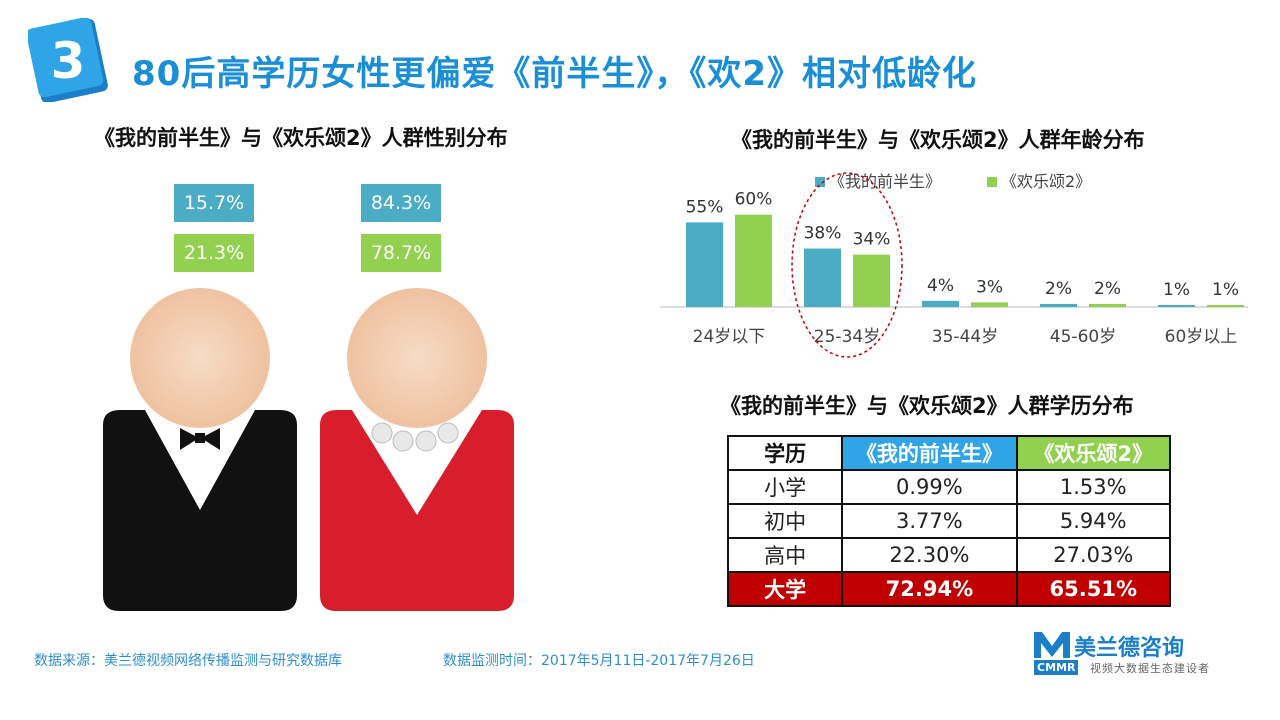 This screenshot has width=1280, height=720. I want to click on row-label: 大学, so click(785, 589).